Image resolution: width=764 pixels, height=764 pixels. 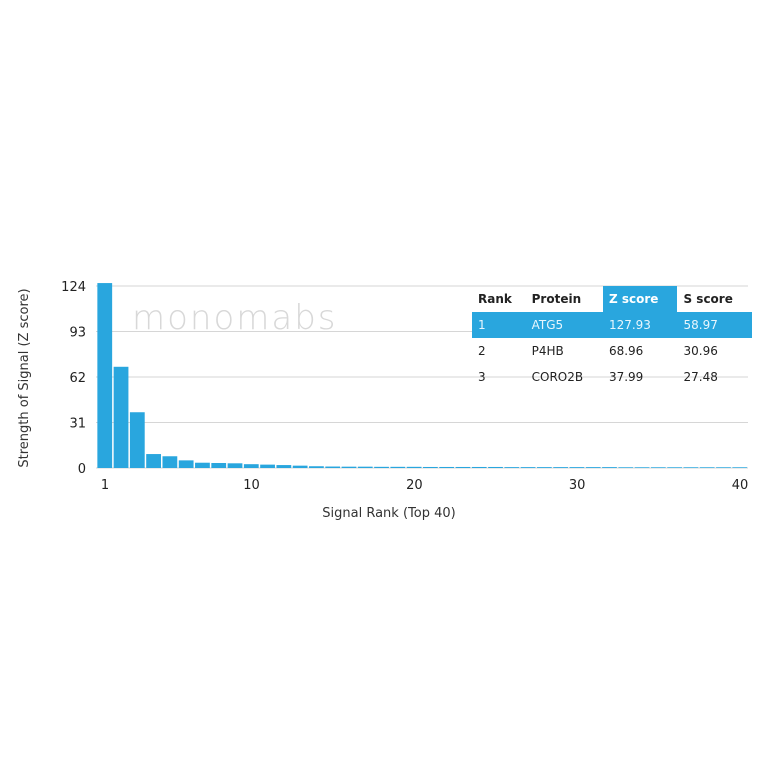 What do you see at coordinates (77, 378) in the screenshot?
I see `y-tick-label: 62` at bounding box center [77, 378].